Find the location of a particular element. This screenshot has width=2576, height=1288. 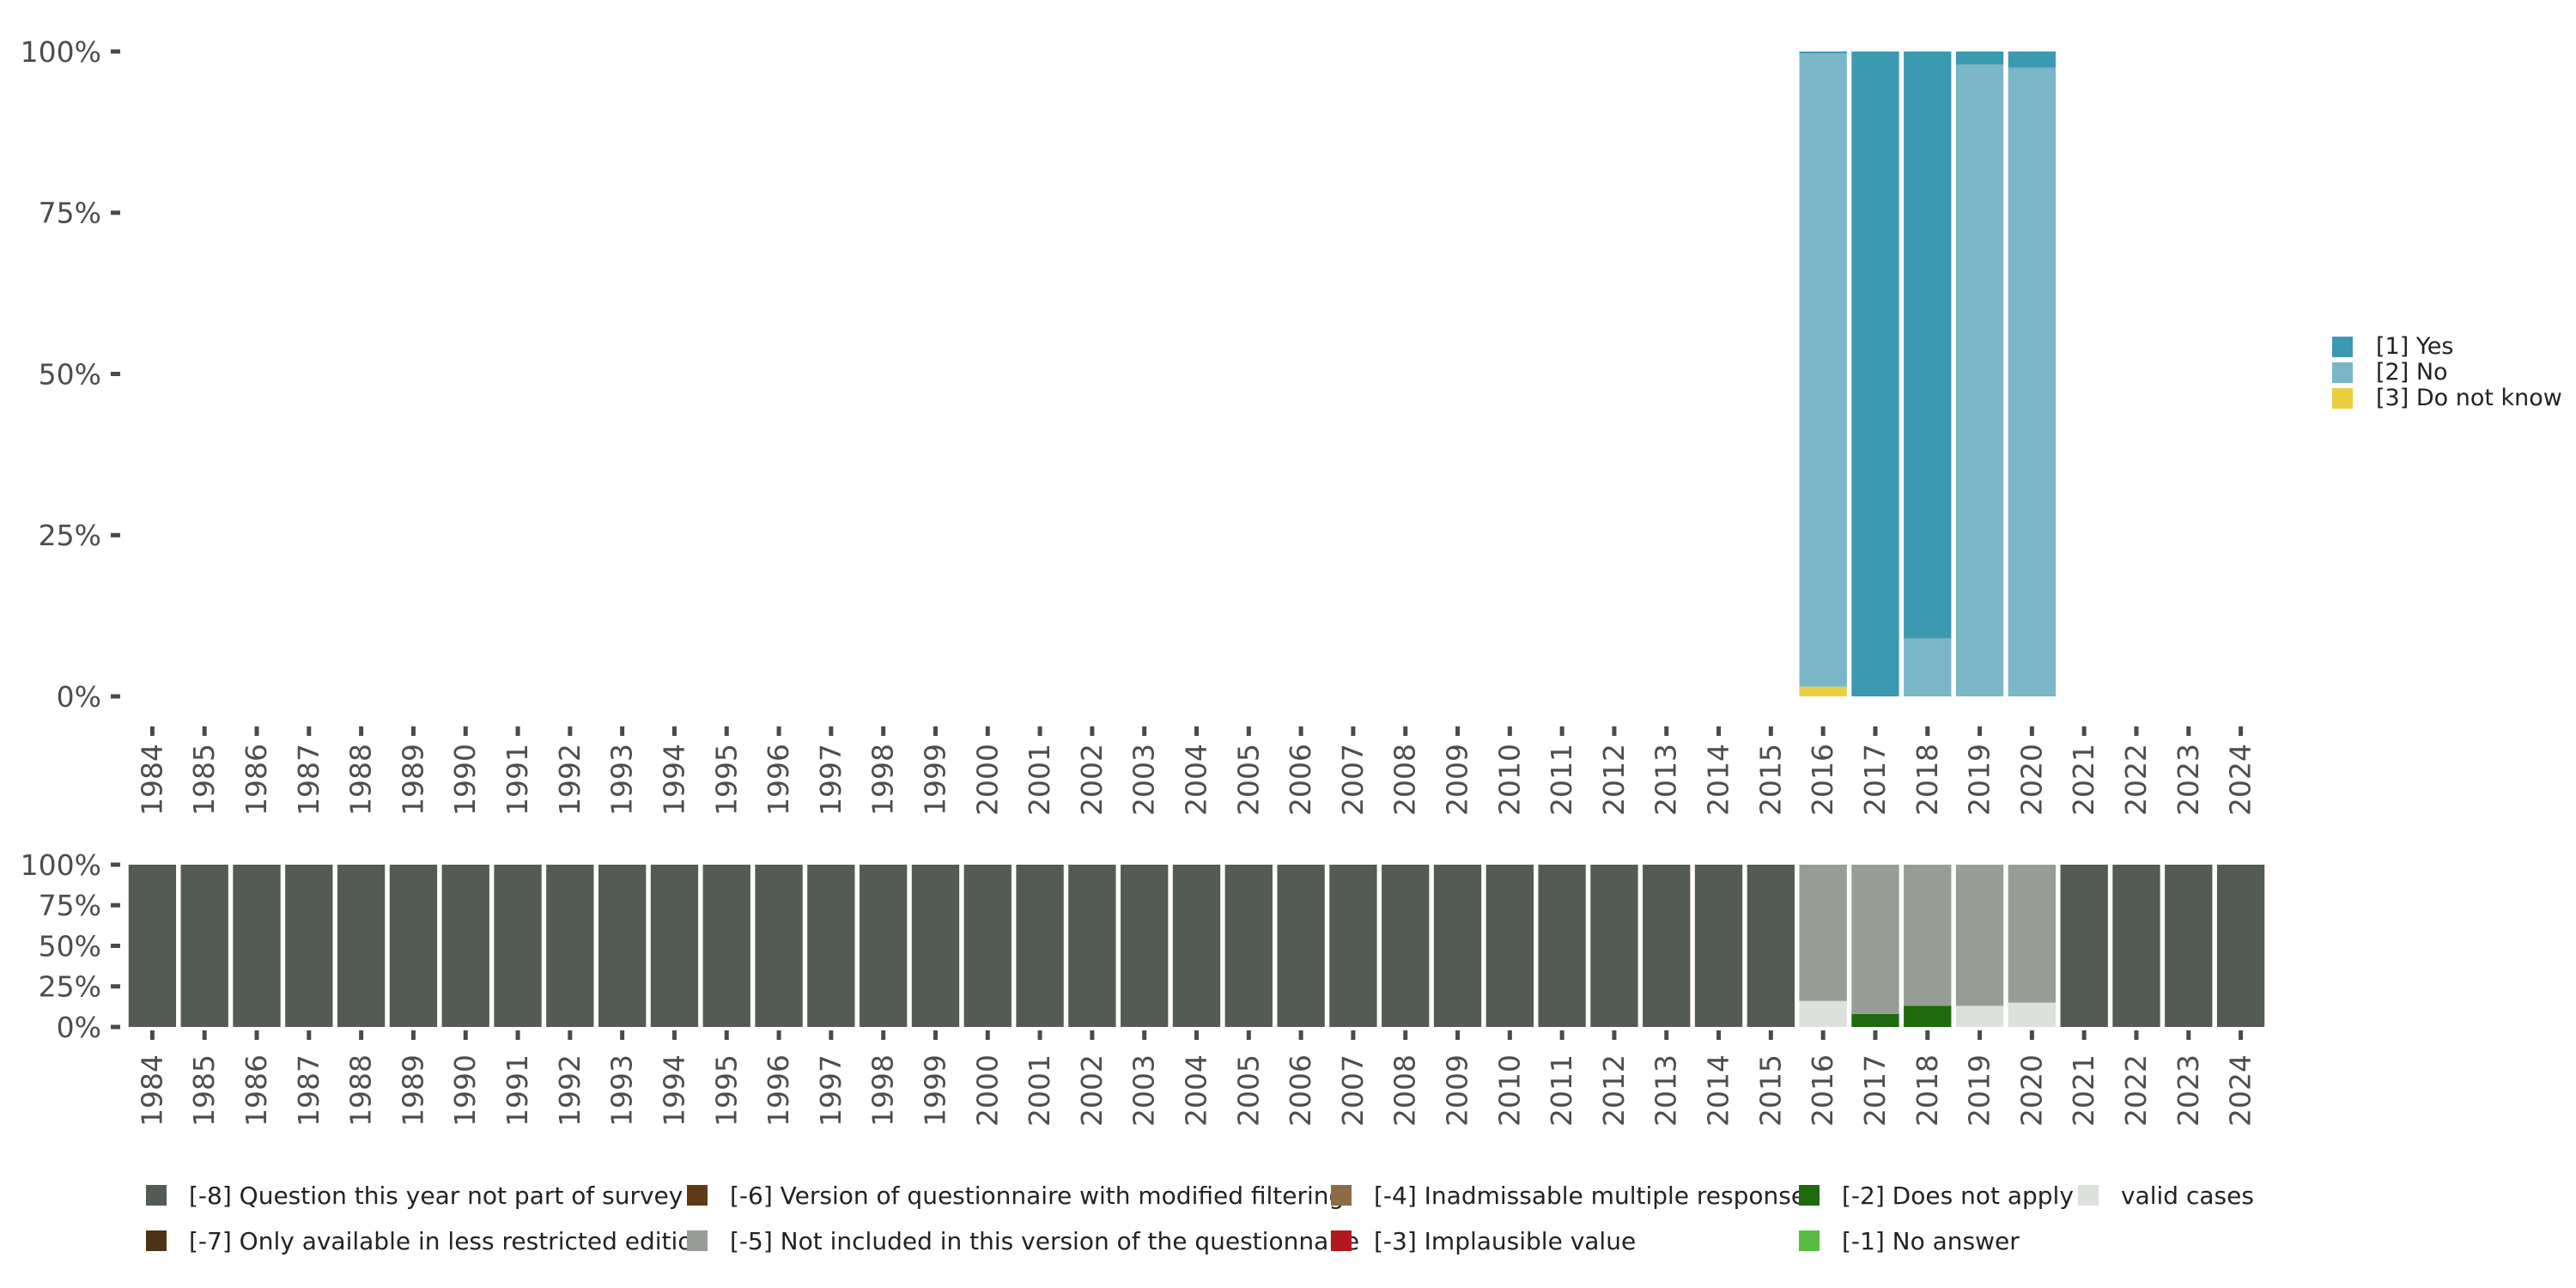

x-tick-label: 2001 is located at coordinates (1039, 780).